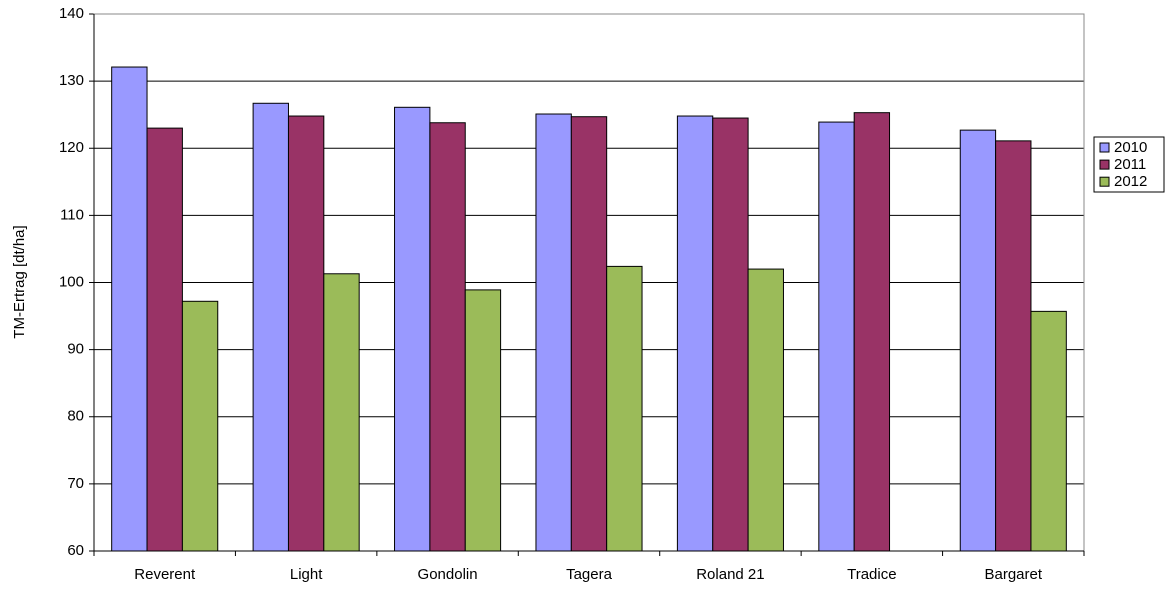 Image resolution: width=1172 pixels, height=589 pixels. Describe the element at coordinates (589, 574) in the screenshot. I see `x-tick-label: Tagera` at that location.